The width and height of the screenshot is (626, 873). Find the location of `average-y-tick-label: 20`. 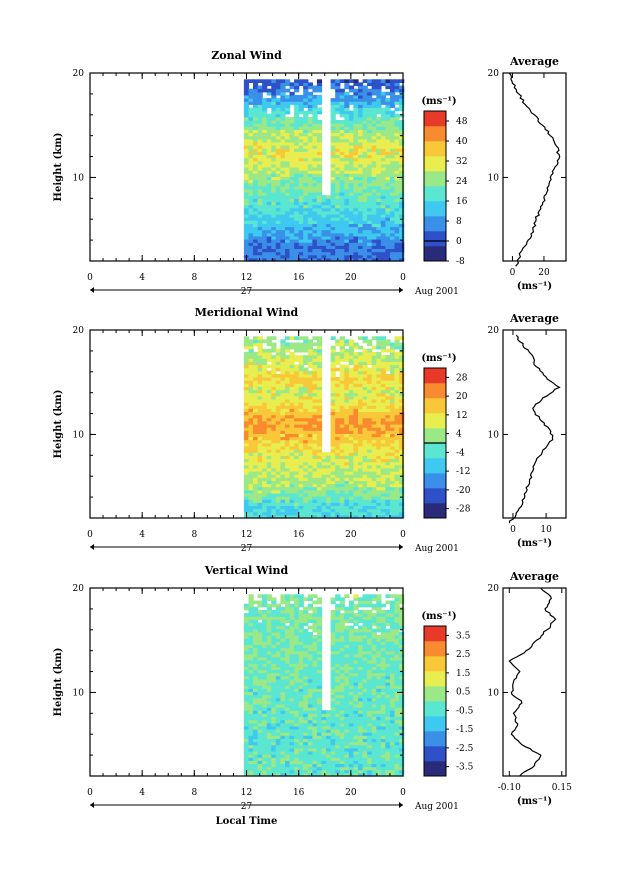

average-y-tick-label: 20 is located at coordinates (494, 74).